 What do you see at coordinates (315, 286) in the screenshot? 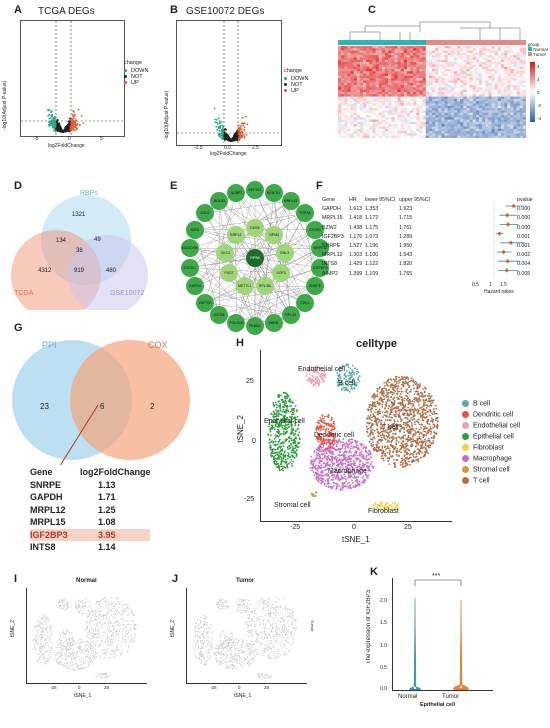
I see `network-node: SNRPE` at bounding box center [315, 286].